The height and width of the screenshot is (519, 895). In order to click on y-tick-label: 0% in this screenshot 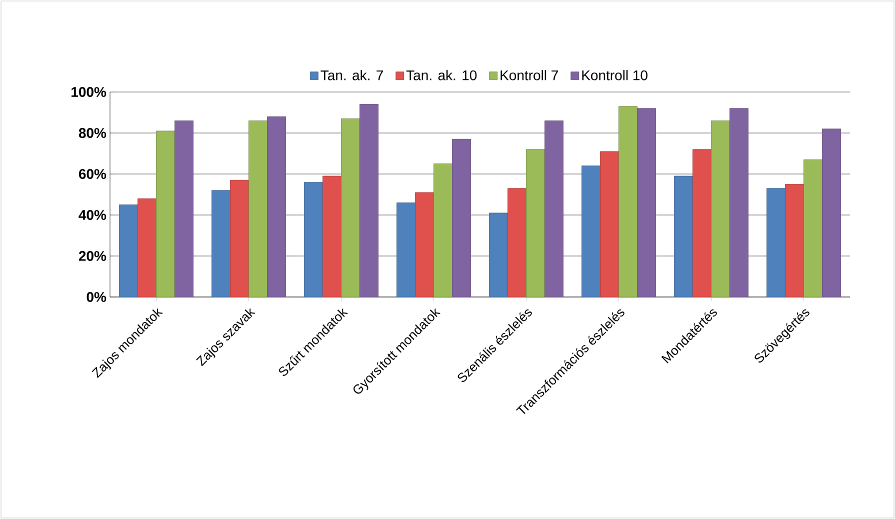, I will do `click(96, 297)`.